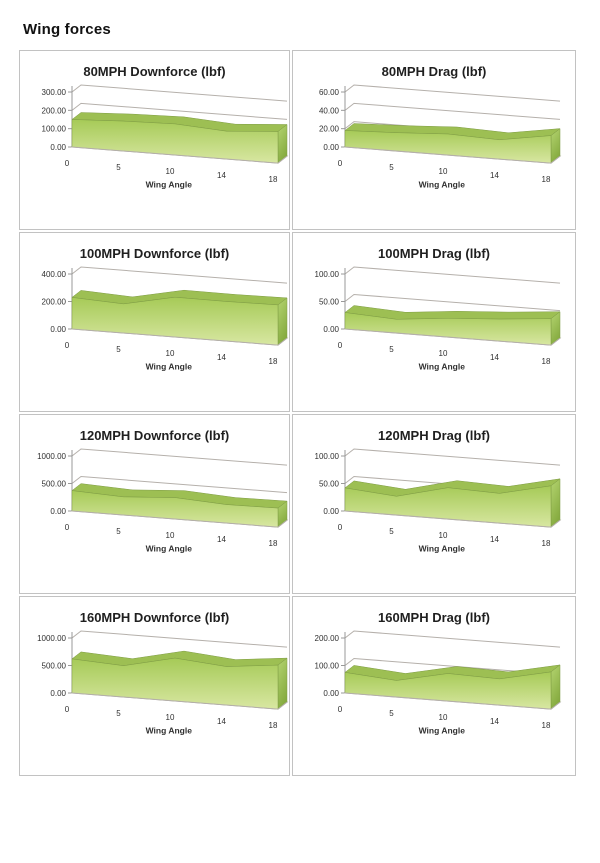  I want to click on chart-title: 80MPH Downforce (lbf), so click(154, 71).